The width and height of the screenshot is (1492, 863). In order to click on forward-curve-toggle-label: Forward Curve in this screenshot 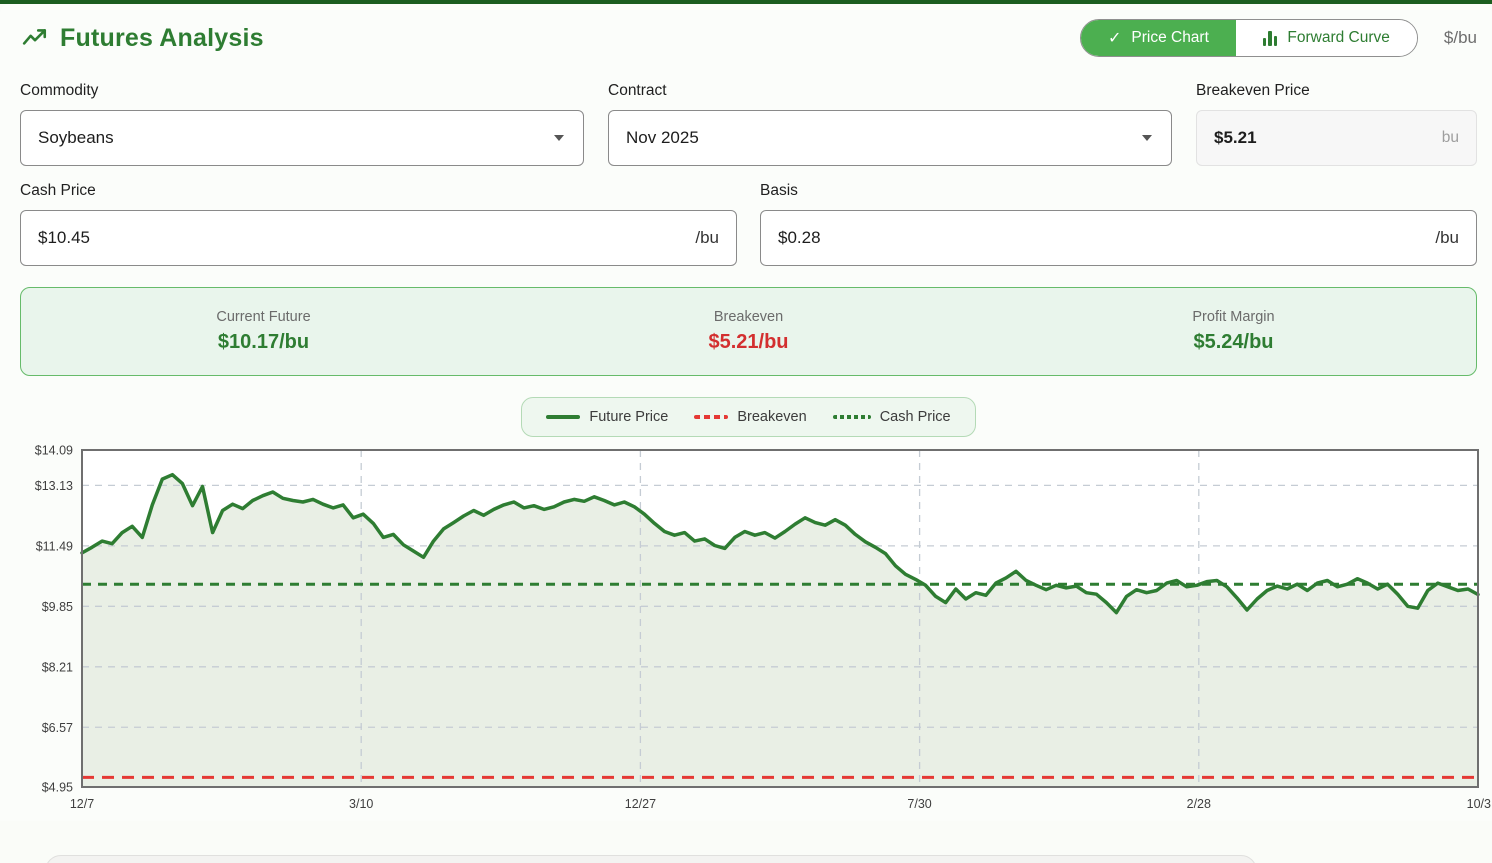, I will do `click(1338, 37)`.